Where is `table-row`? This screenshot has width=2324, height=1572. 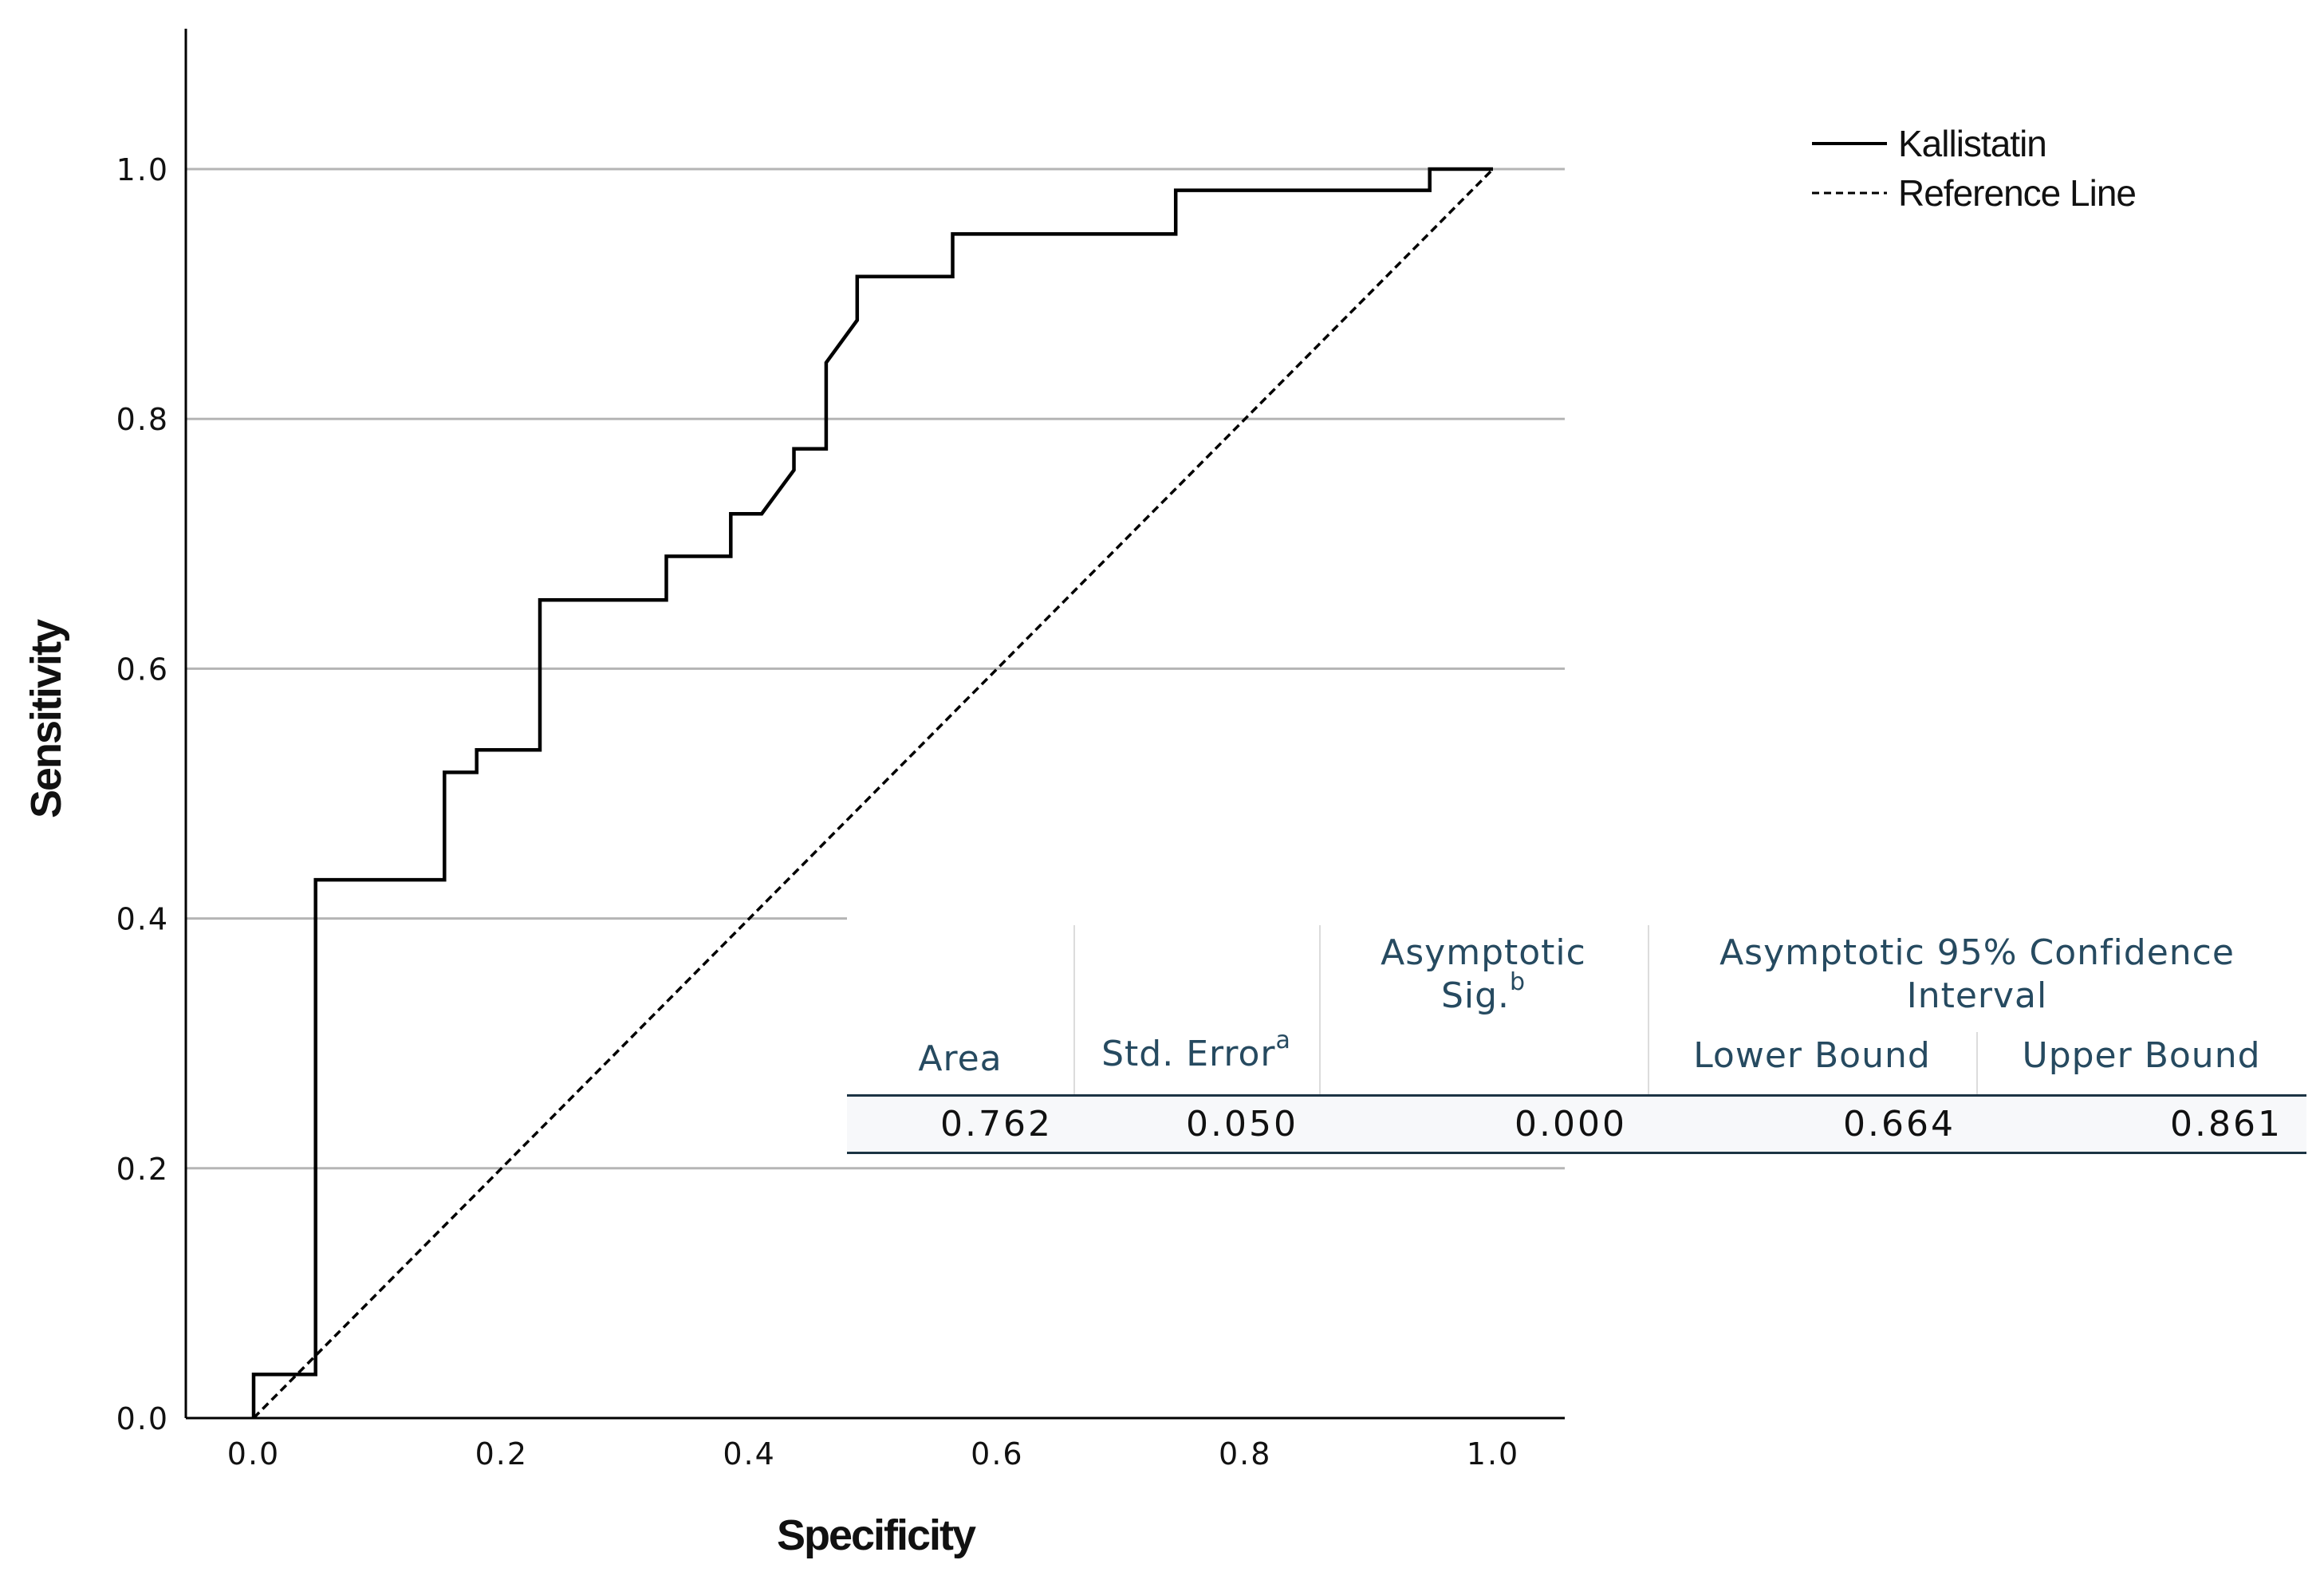 table-row is located at coordinates (1576, 1124).